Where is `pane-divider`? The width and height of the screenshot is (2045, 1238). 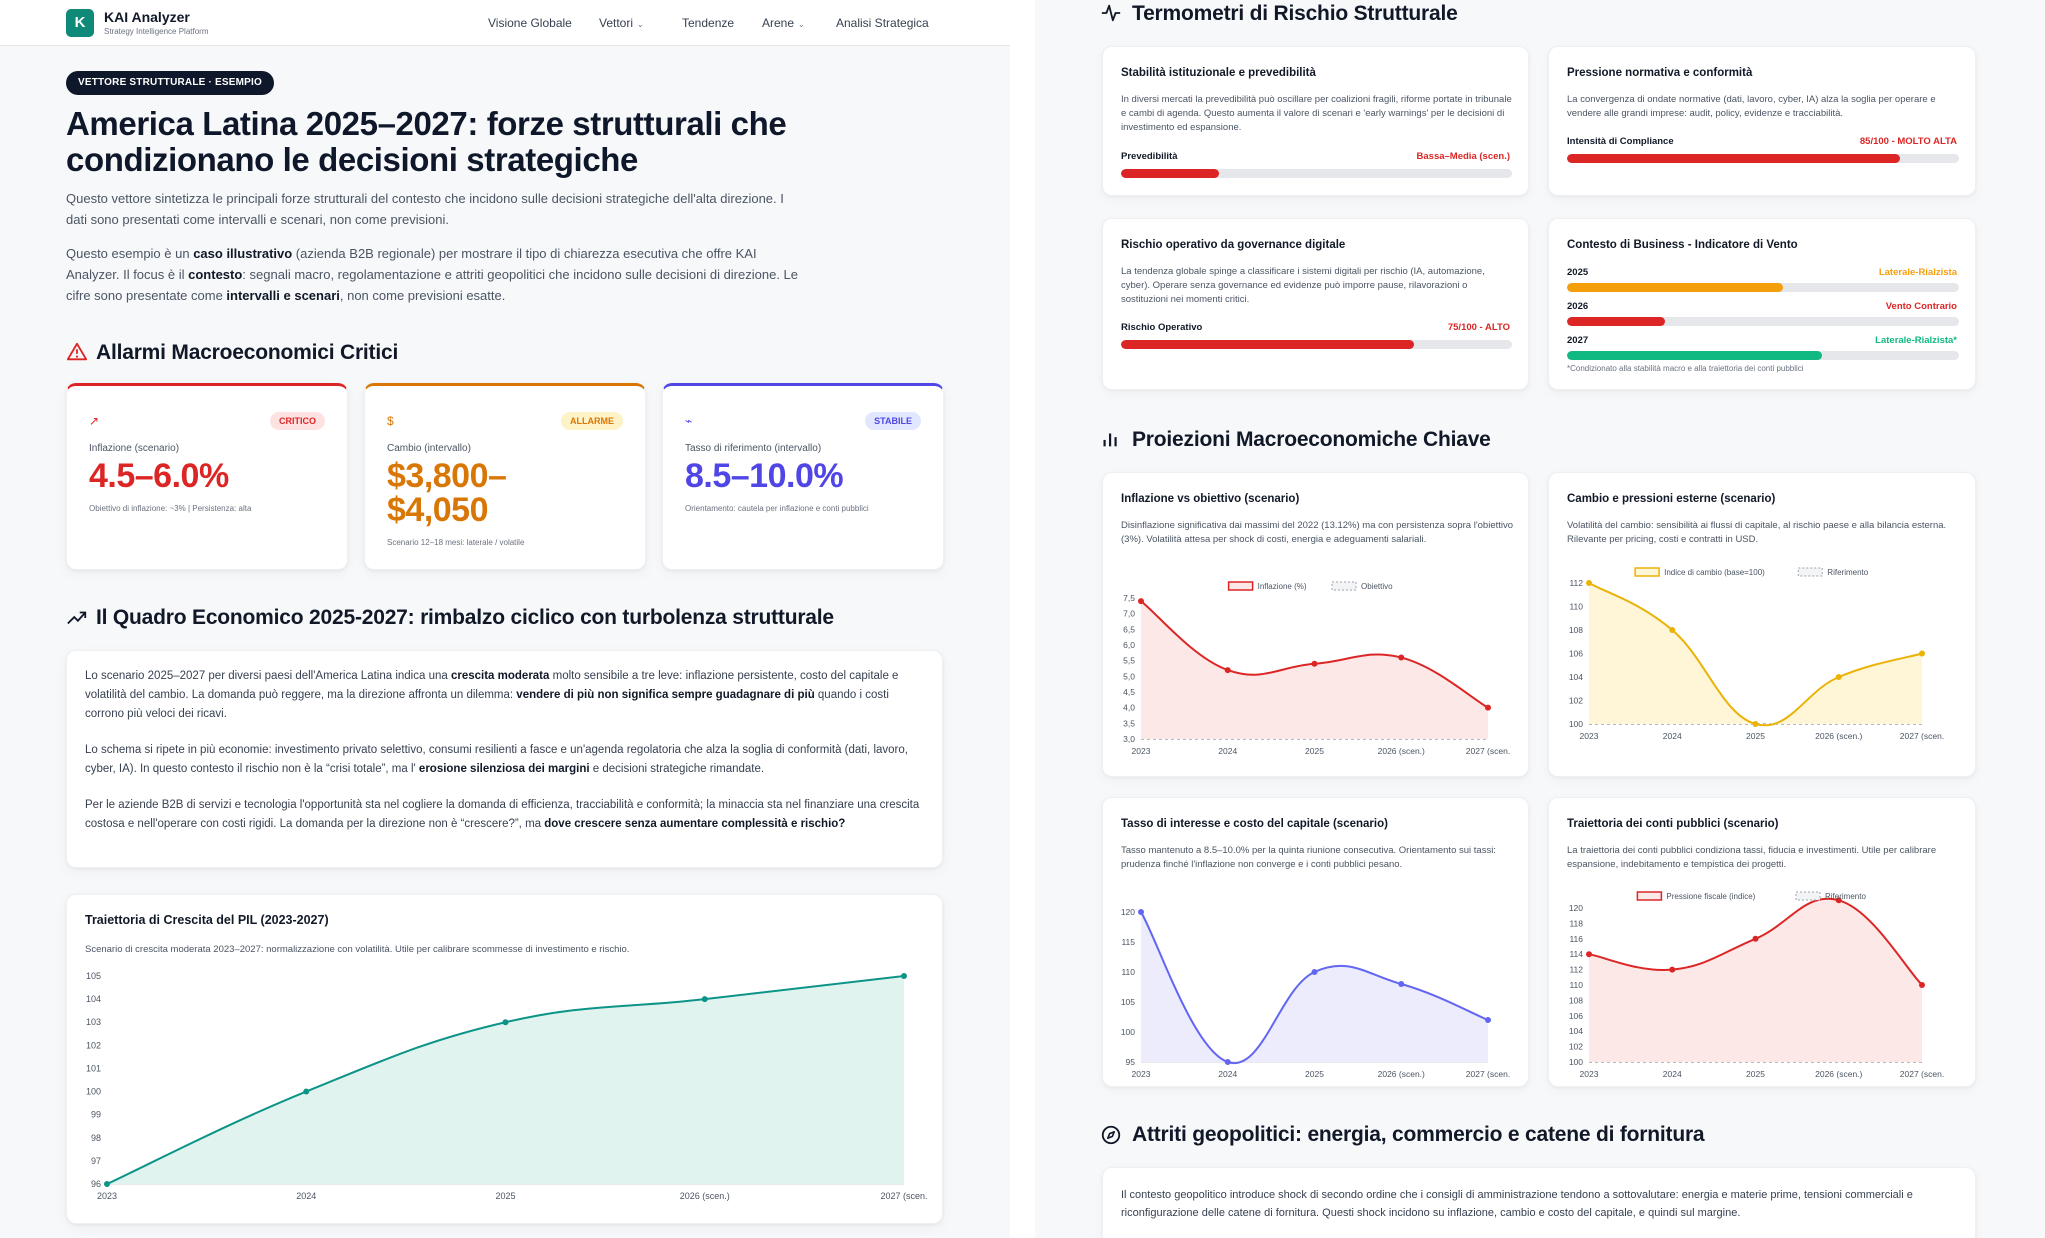
pane-divider is located at coordinates (1022, 619).